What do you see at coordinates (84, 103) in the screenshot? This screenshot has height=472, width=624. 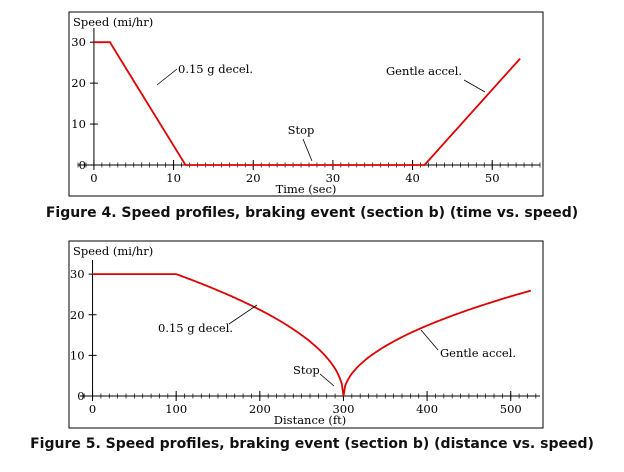 I see `chart1-y-ticks: 0 10 20 30` at bounding box center [84, 103].